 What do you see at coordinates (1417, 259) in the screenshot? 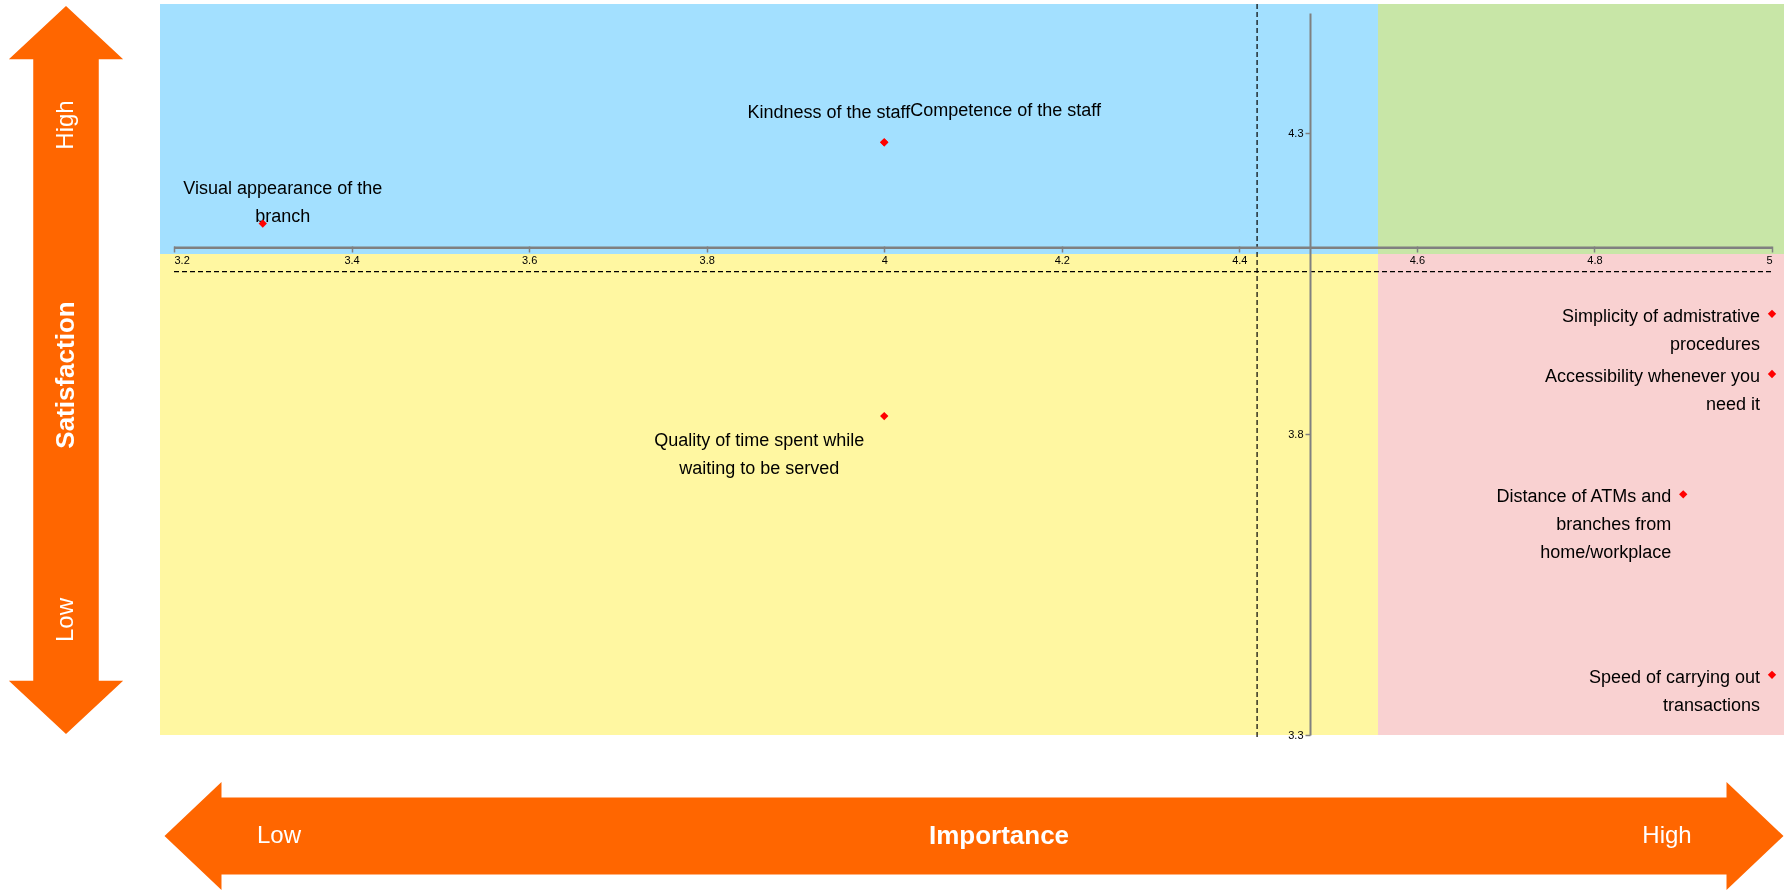
I see `x-tick-label: 4.6` at bounding box center [1417, 259].